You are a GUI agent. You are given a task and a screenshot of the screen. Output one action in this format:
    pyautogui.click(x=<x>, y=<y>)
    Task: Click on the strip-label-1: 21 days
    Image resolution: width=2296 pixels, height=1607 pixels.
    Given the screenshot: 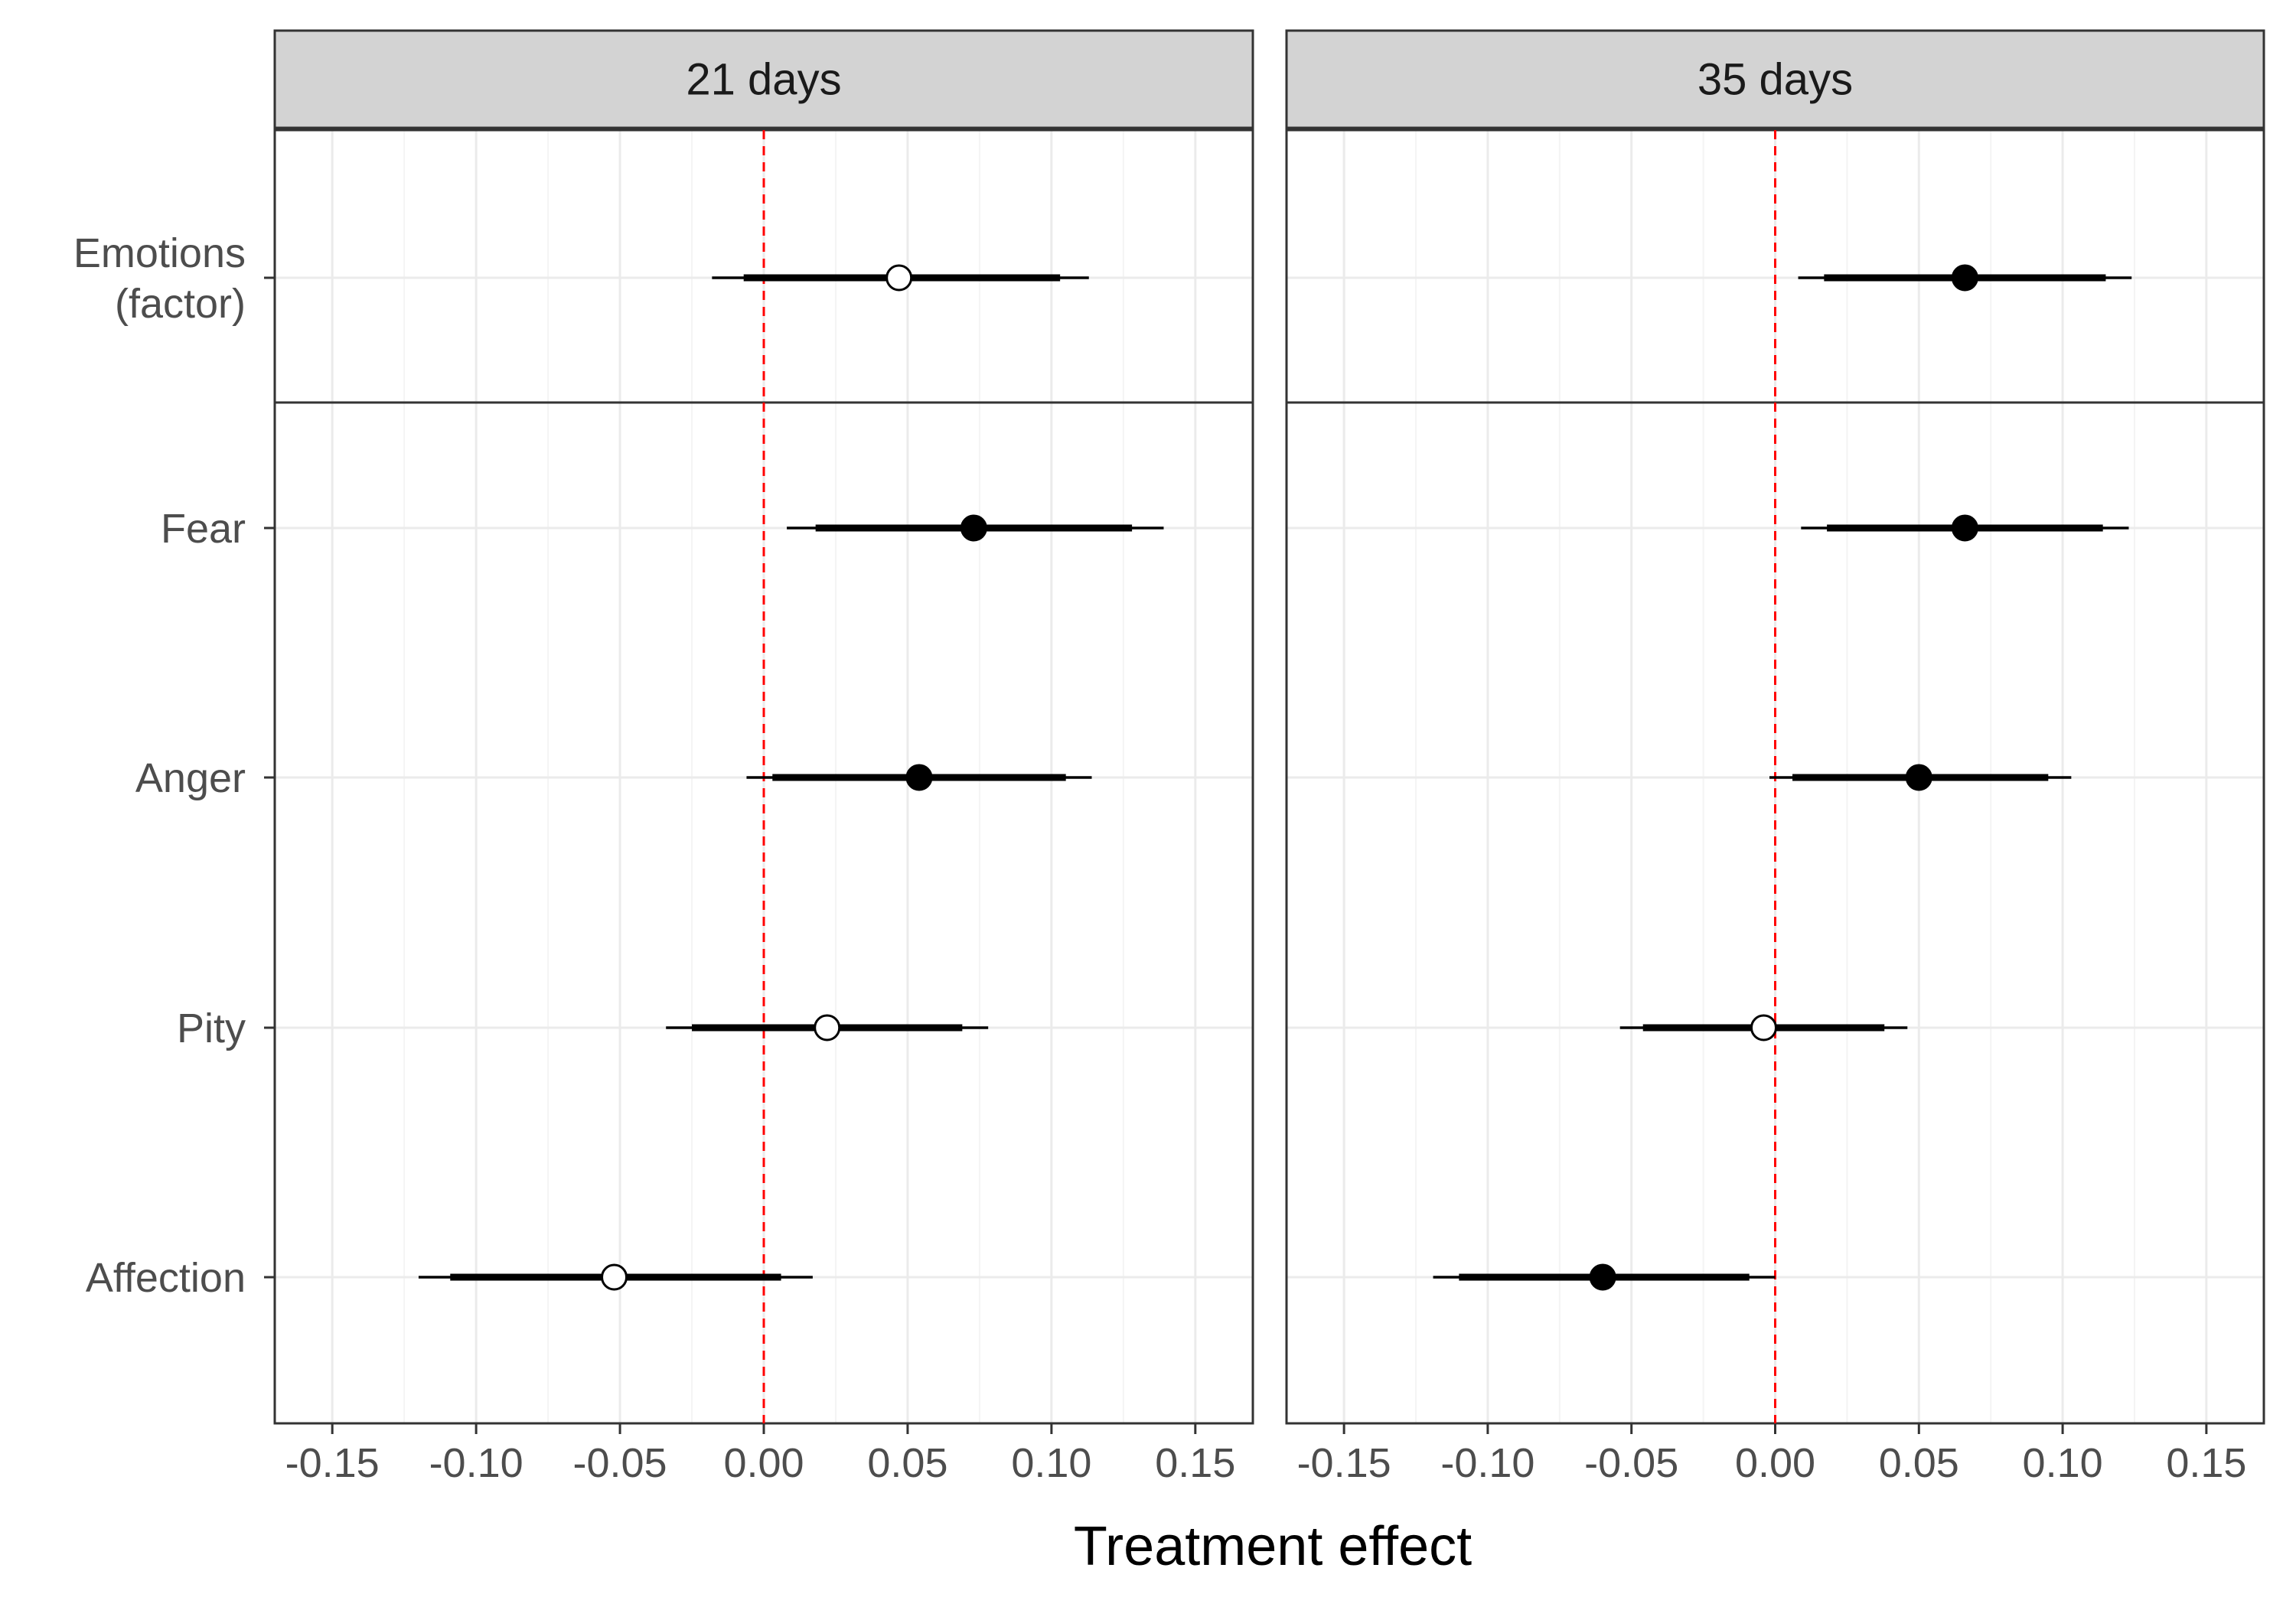 What is the action you would take?
    pyautogui.click(x=763, y=80)
    